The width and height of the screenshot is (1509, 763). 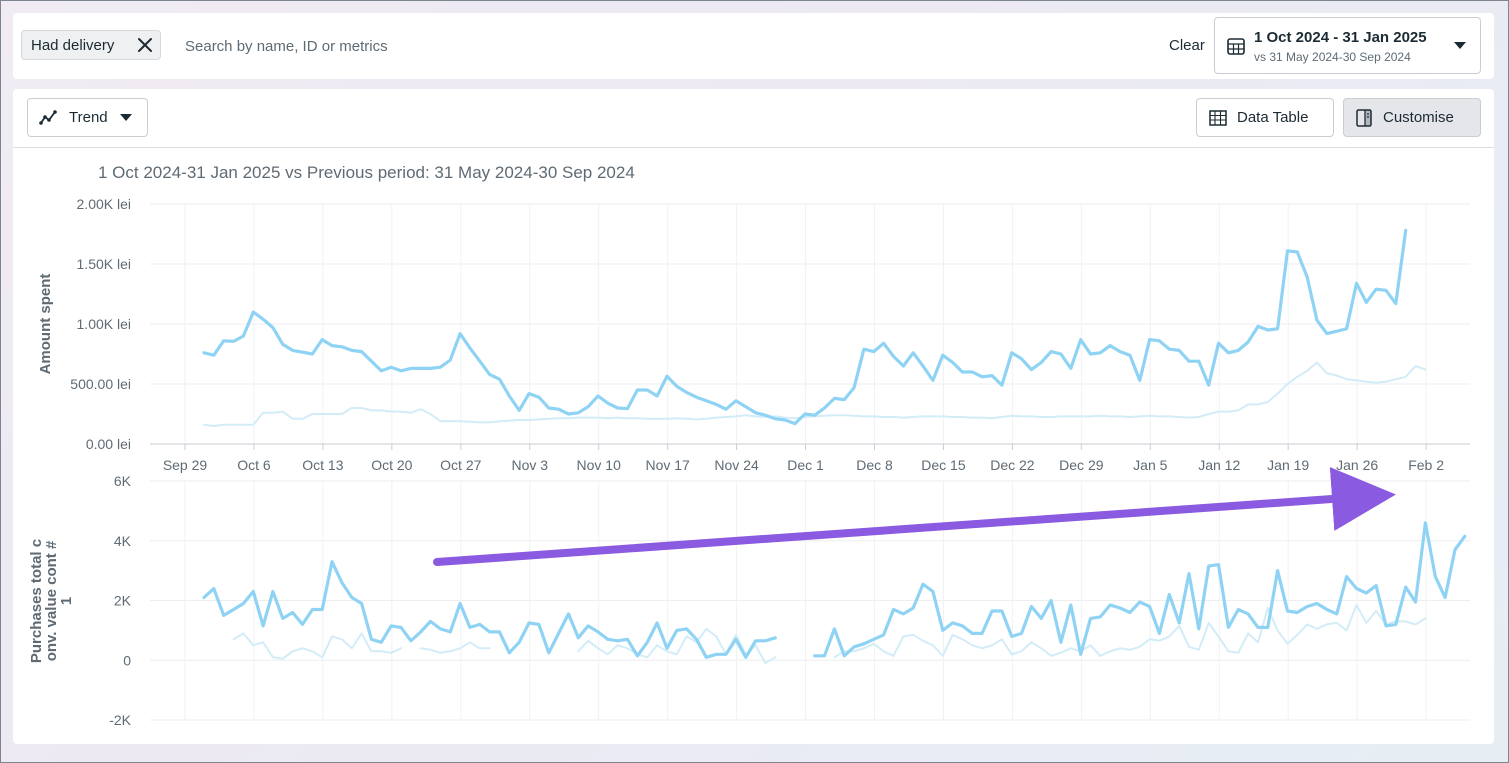 I want to click on data-table-label: Data Table, so click(x=1273, y=117).